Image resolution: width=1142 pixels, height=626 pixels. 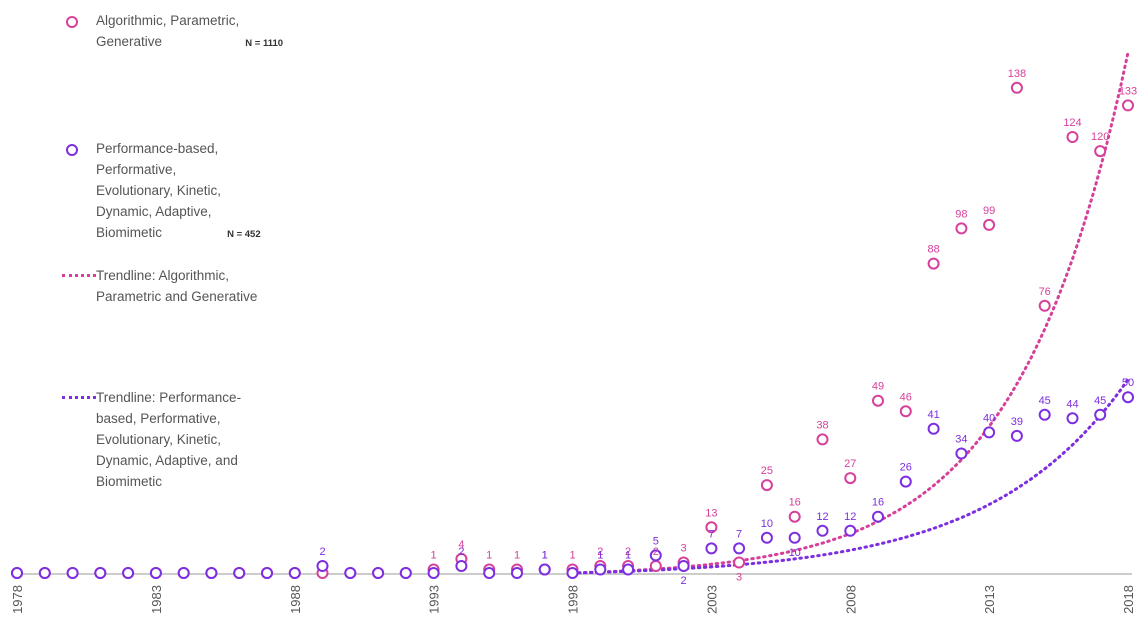 What do you see at coordinates (1017, 74) in the screenshot?
I see `data-label-algorithmic: 138` at bounding box center [1017, 74].